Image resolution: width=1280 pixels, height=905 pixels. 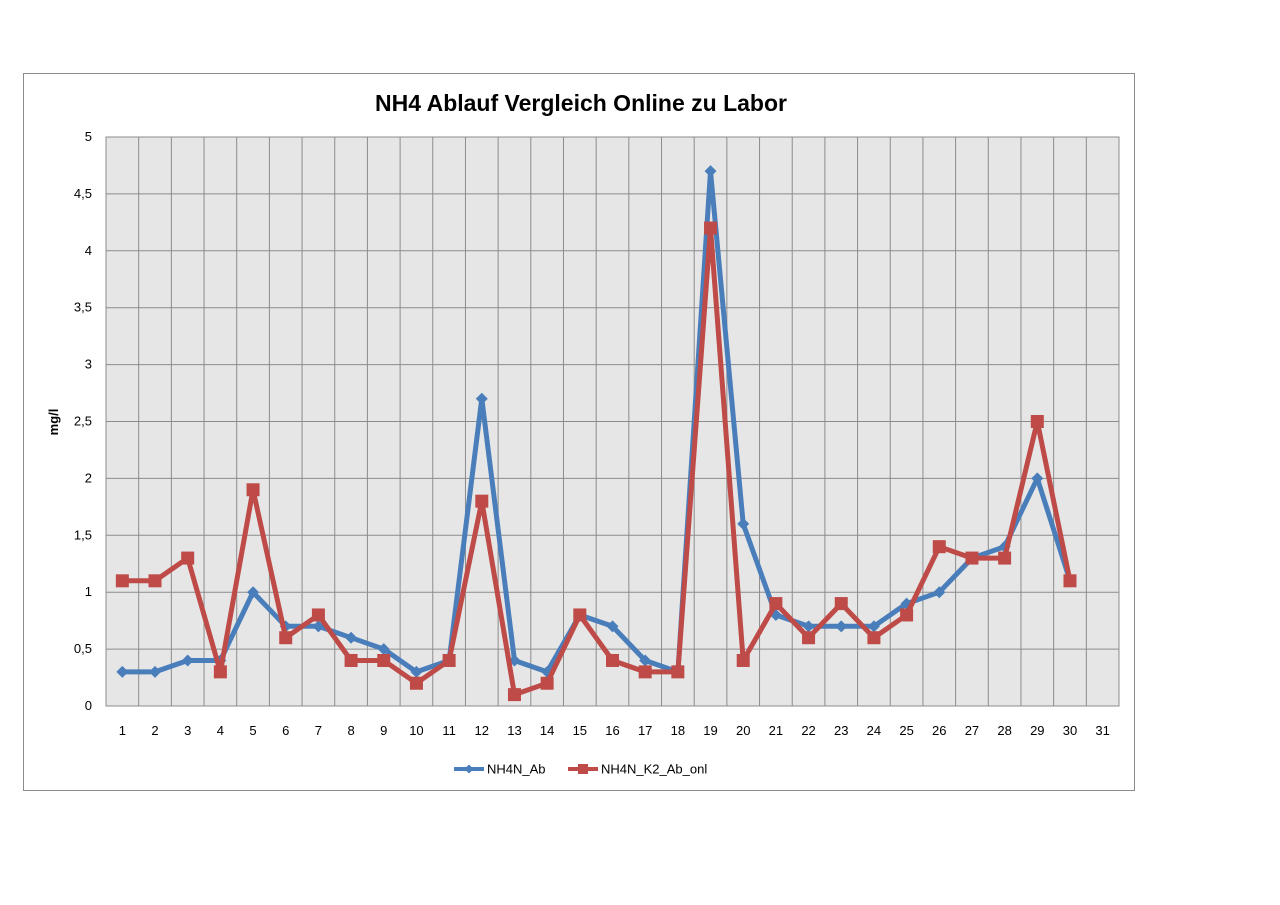 What do you see at coordinates (383, 730) in the screenshot?
I see `x-tick-label: 9` at bounding box center [383, 730].